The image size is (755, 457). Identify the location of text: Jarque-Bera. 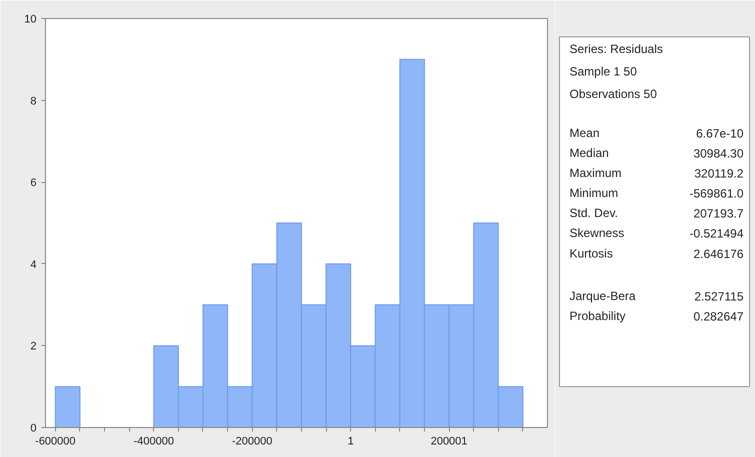
(603, 295).